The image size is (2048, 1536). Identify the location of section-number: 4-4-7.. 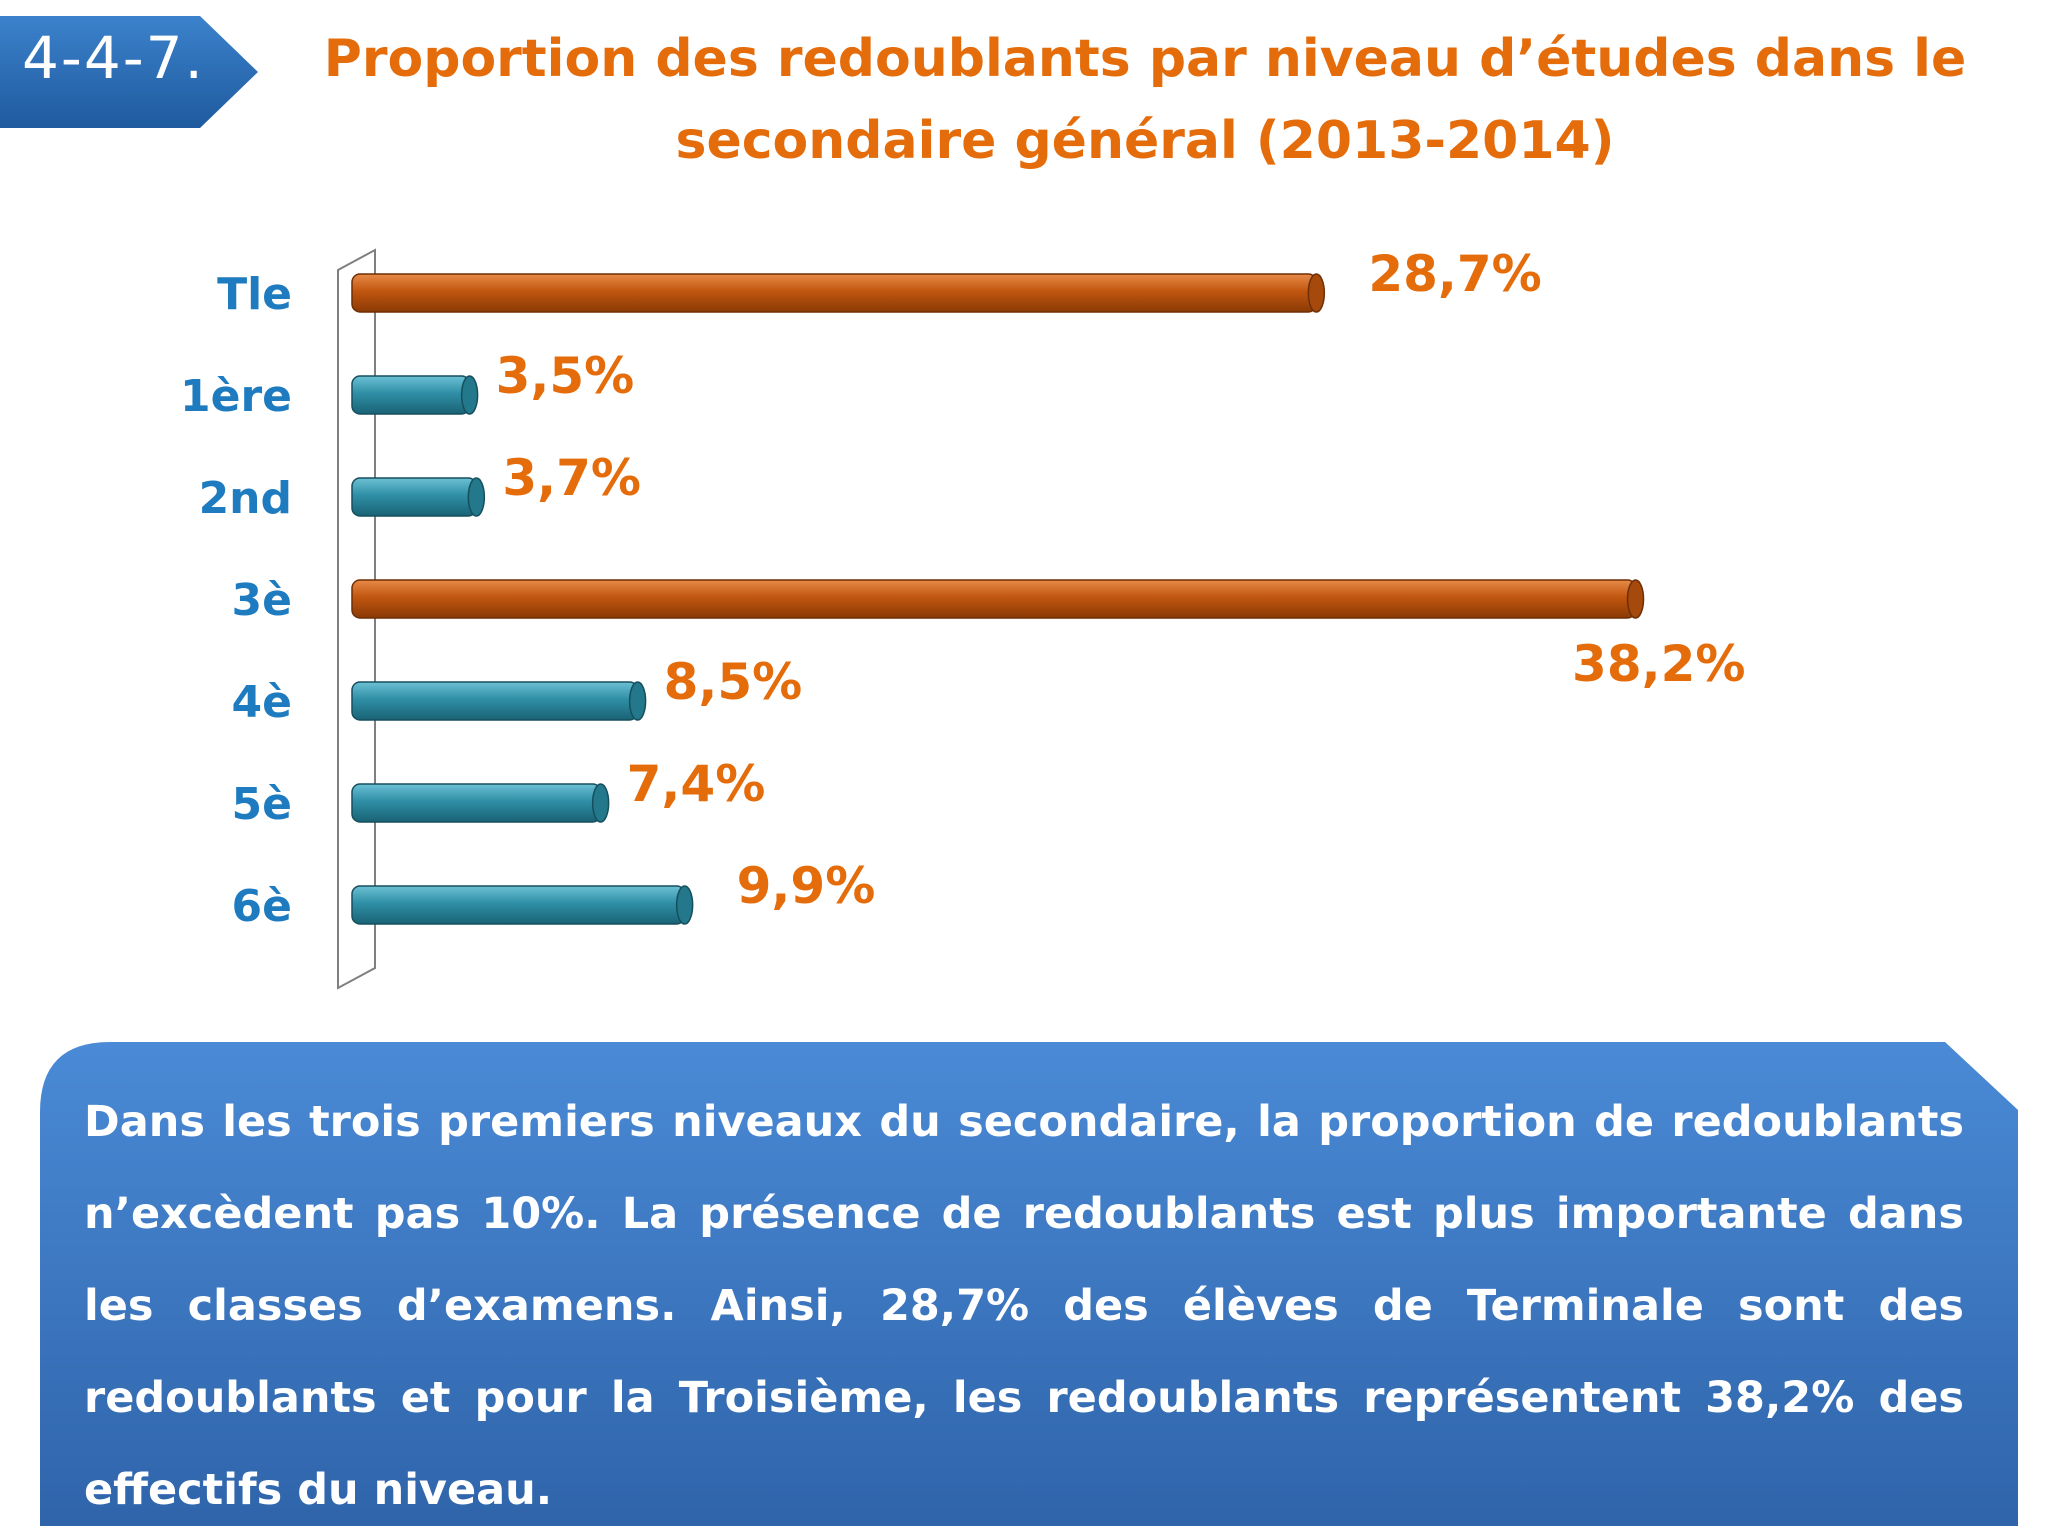
(113, 58).